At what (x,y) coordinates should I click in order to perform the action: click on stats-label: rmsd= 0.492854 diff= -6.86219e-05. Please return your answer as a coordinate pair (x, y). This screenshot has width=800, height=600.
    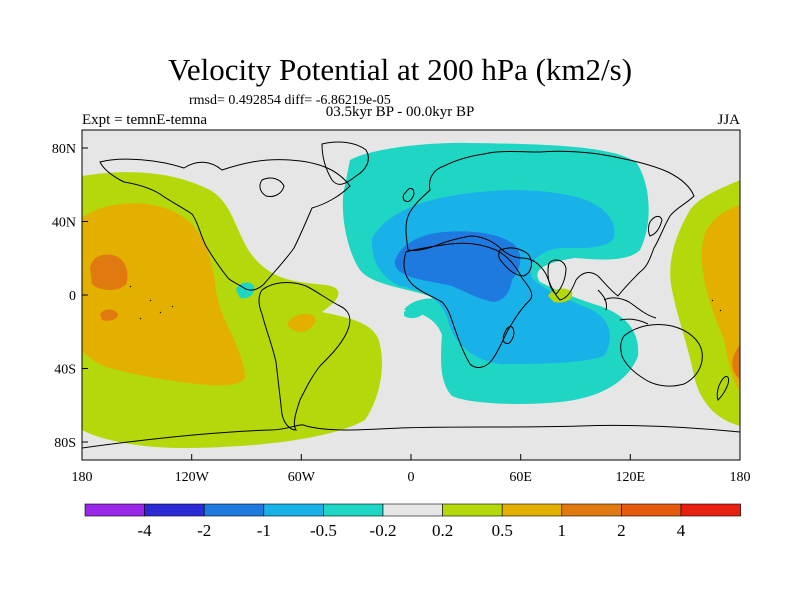
    Looking at the image, I should click on (290, 100).